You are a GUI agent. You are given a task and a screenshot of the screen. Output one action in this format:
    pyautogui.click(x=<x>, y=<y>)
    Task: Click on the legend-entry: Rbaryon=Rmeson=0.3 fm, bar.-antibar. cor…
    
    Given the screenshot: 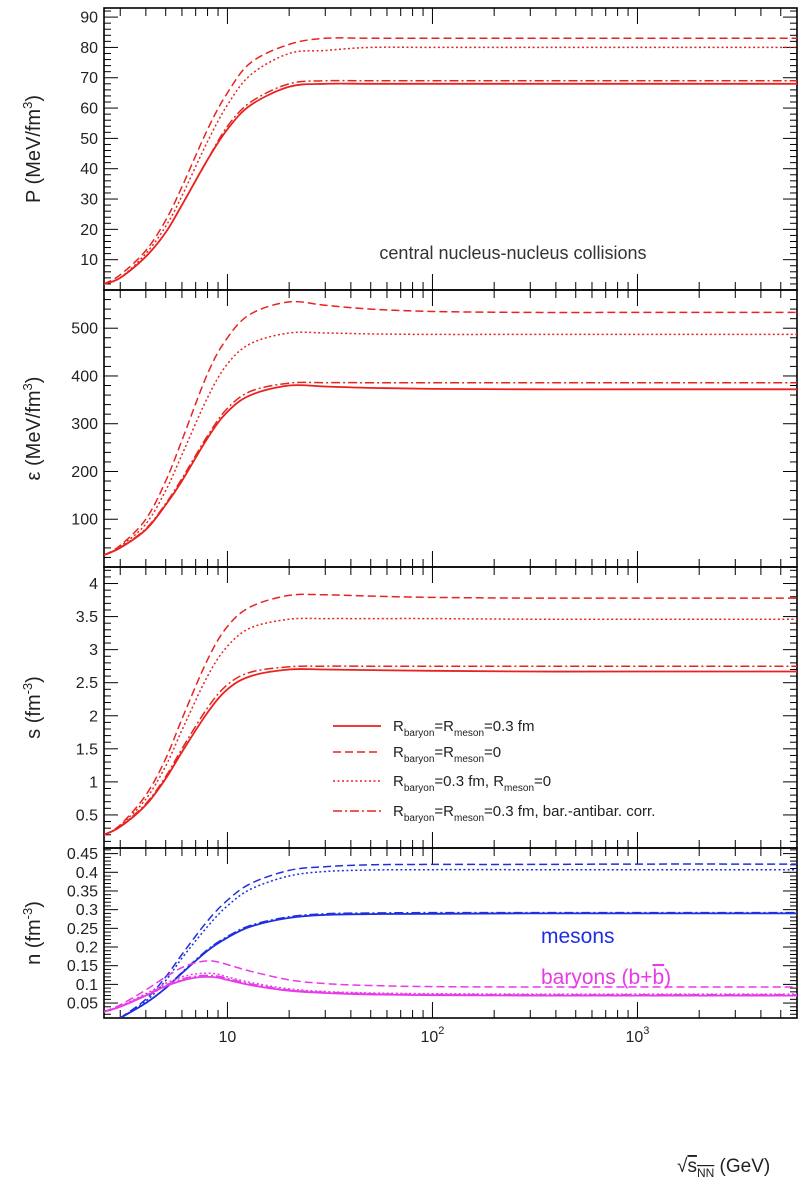 What is the action you would take?
    pyautogui.click(x=524, y=813)
    